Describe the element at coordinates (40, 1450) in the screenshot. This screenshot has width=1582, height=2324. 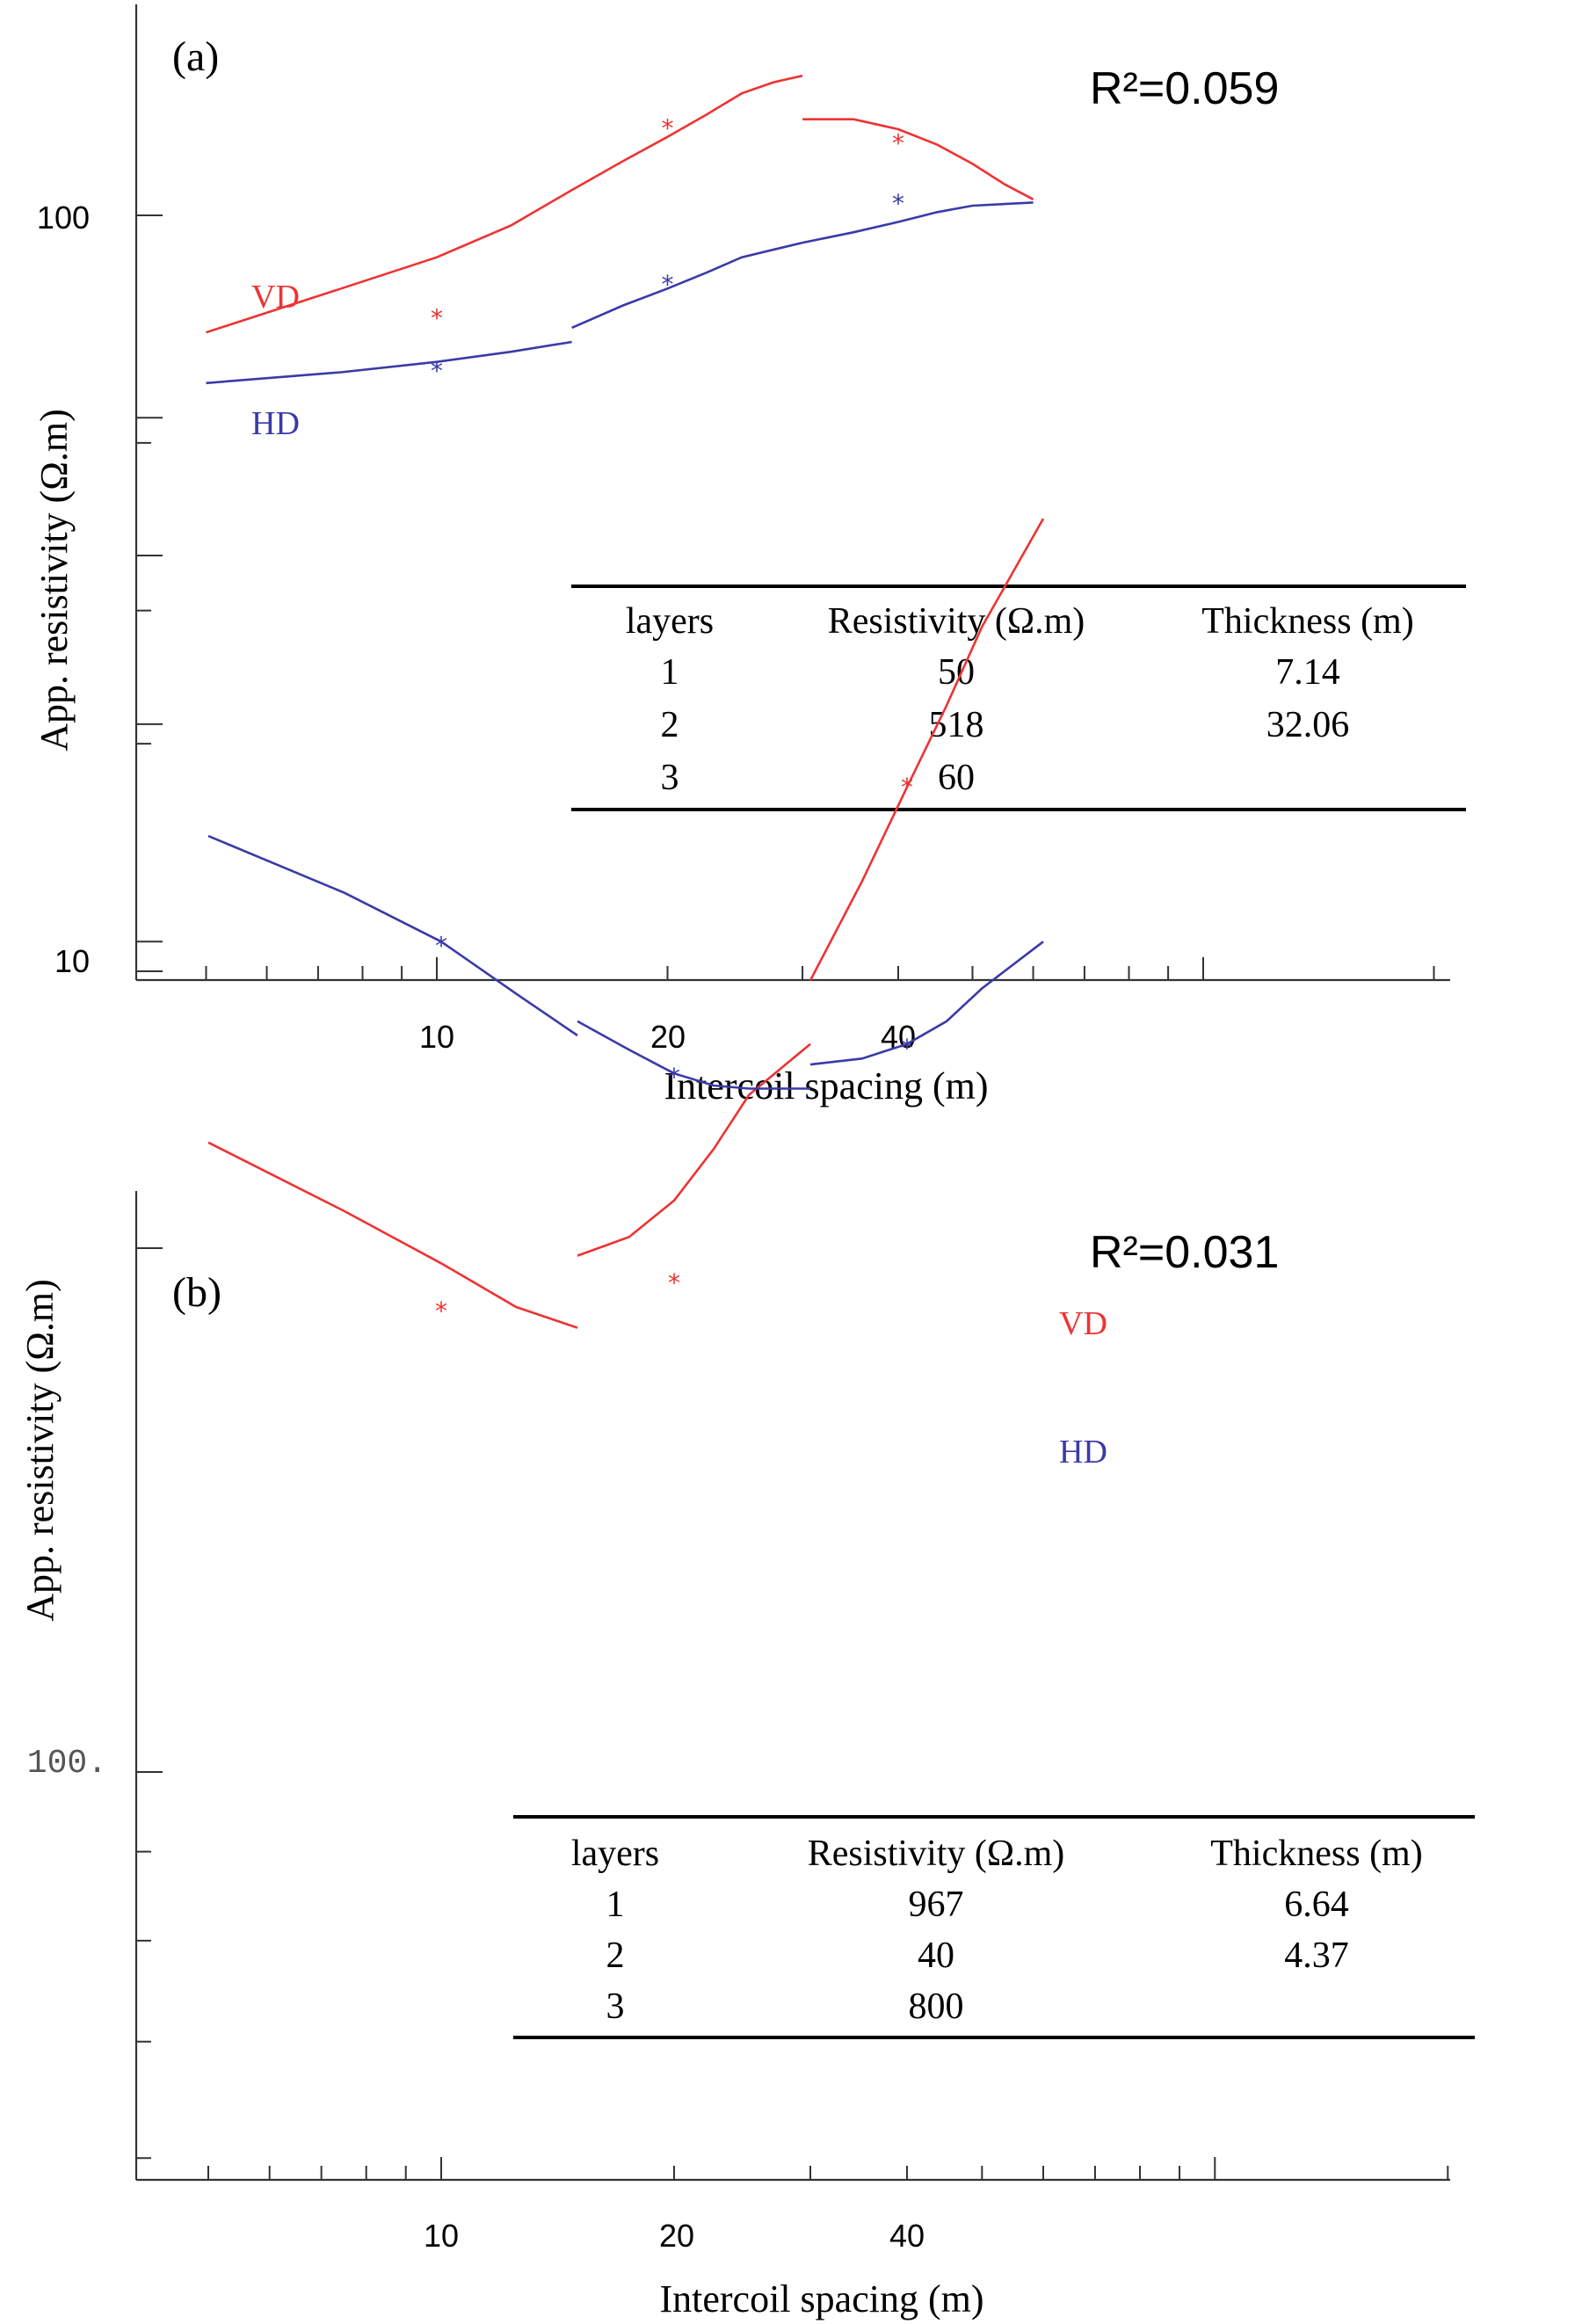
I see `panel-b-ylabel: App. resistivity (Ω.m)` at that location.